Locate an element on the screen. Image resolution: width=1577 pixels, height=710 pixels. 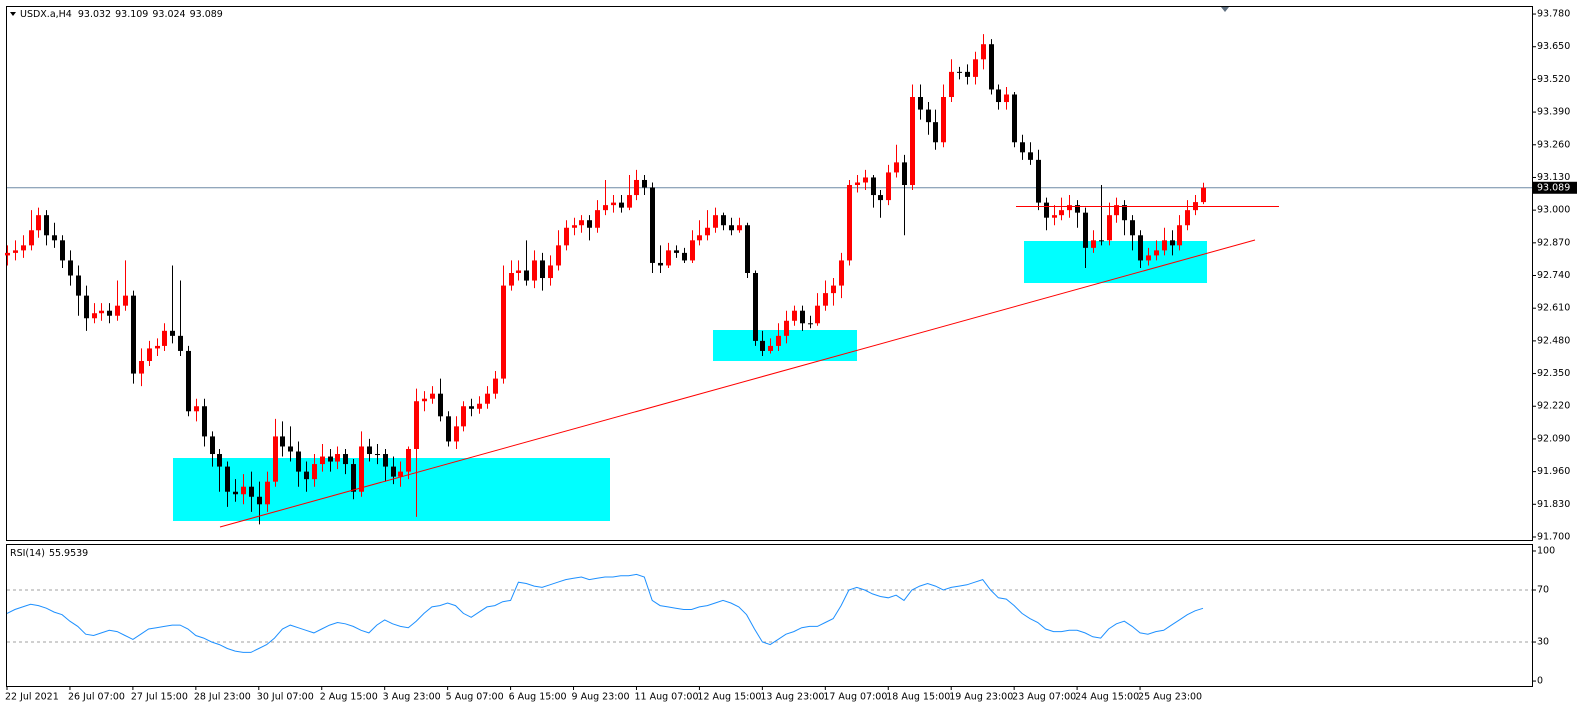
symbol: USDX.a,H4 is located at coordinates (46, 14).